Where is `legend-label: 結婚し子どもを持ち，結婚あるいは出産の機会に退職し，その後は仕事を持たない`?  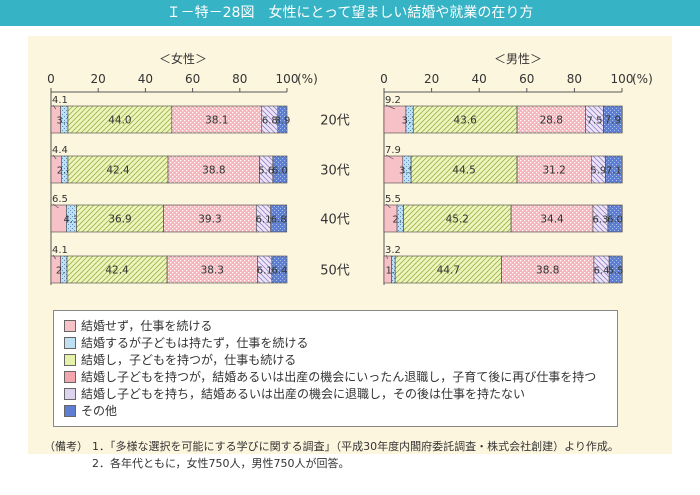
legend-label: 結婚し子どもを持ち，結婚あるいは出産の機会に退職し，その後は仕事を持たない is located at coordinates (303, 394).